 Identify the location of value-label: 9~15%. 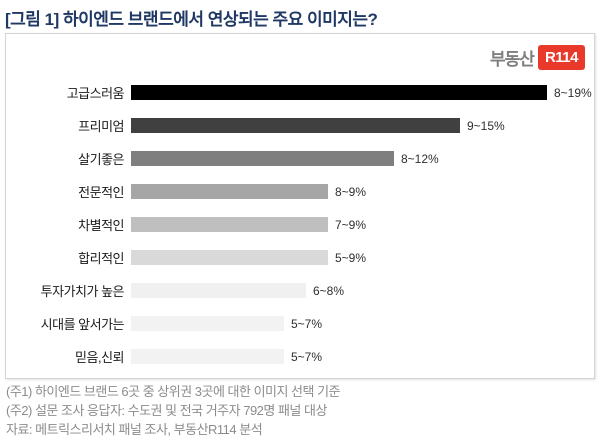
(486, 125).